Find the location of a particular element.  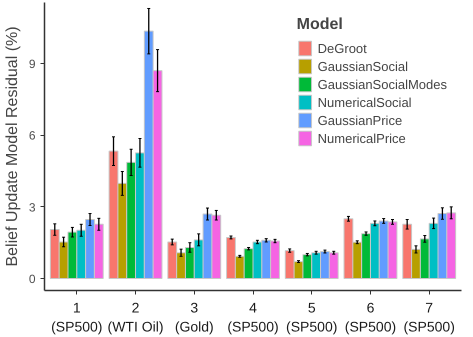

x-tick-label: 4 (SP500) is located at coordinates (253, 317).